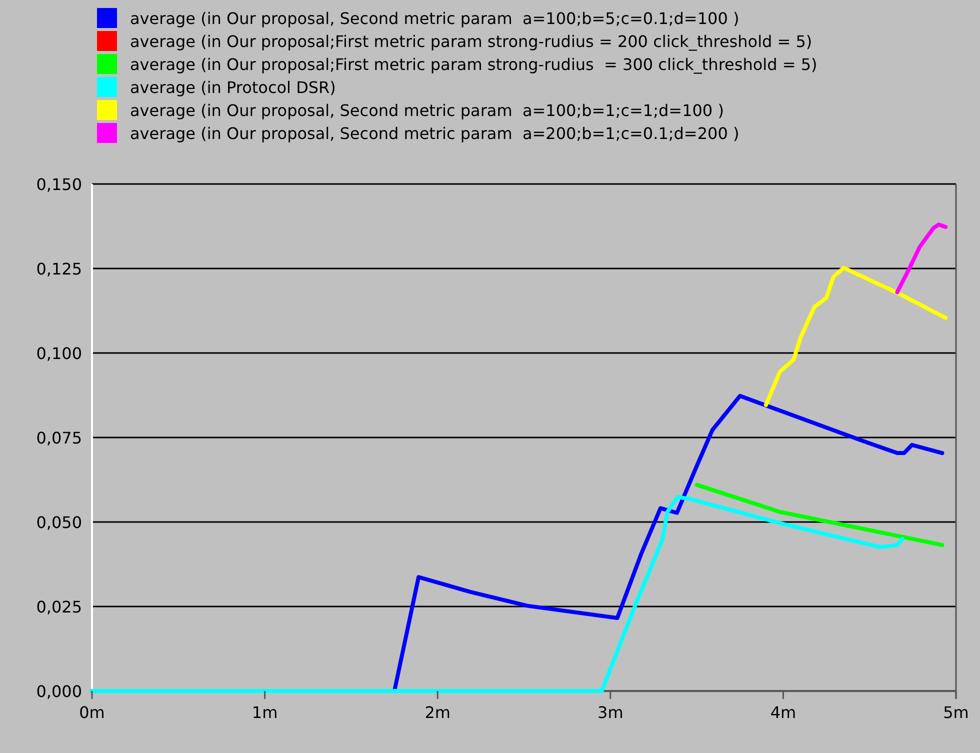  What do you see at coordinates (59, 438) in the screenshot?
I see `y-tick-label: 0,075` at bounding box center [59, 438].